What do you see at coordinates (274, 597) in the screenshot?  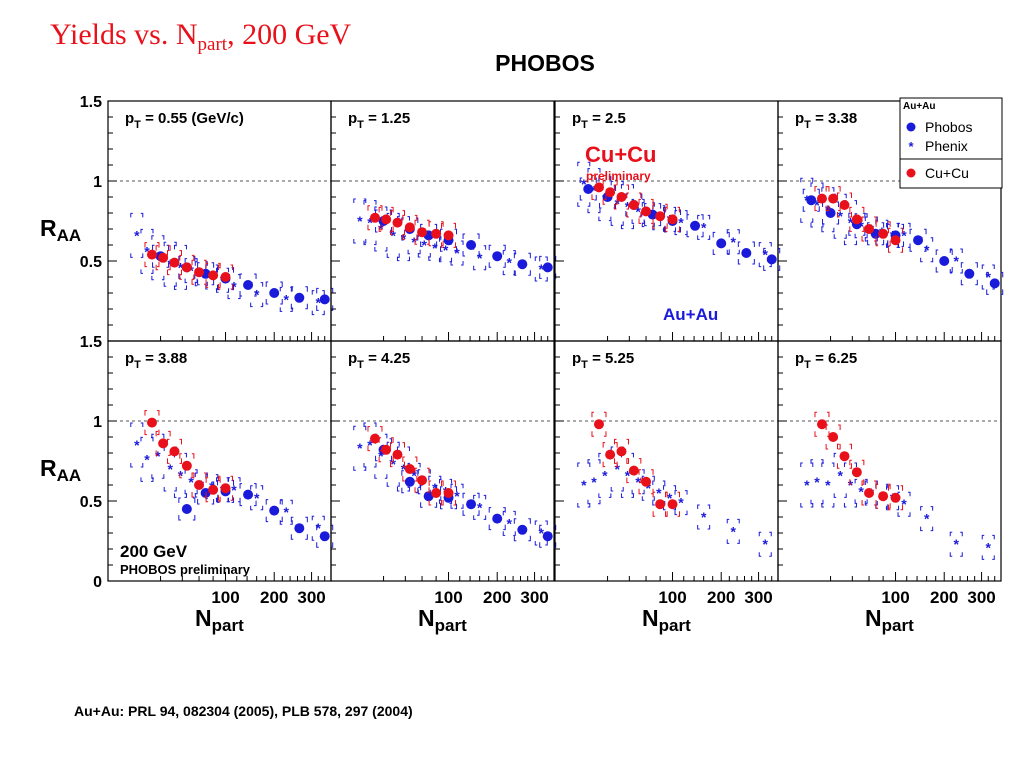 I see `x-tick-label: 200` at bounding box center [274, 597].